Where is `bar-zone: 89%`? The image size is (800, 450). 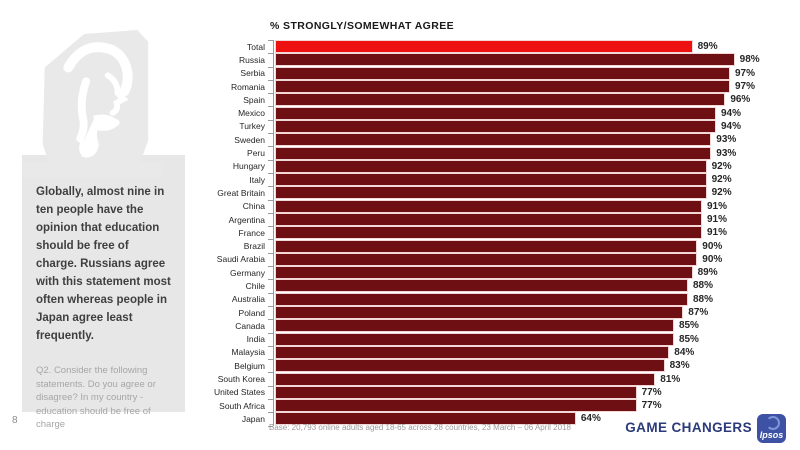 bar-zone: 89% is located at coordinates (495, 47).